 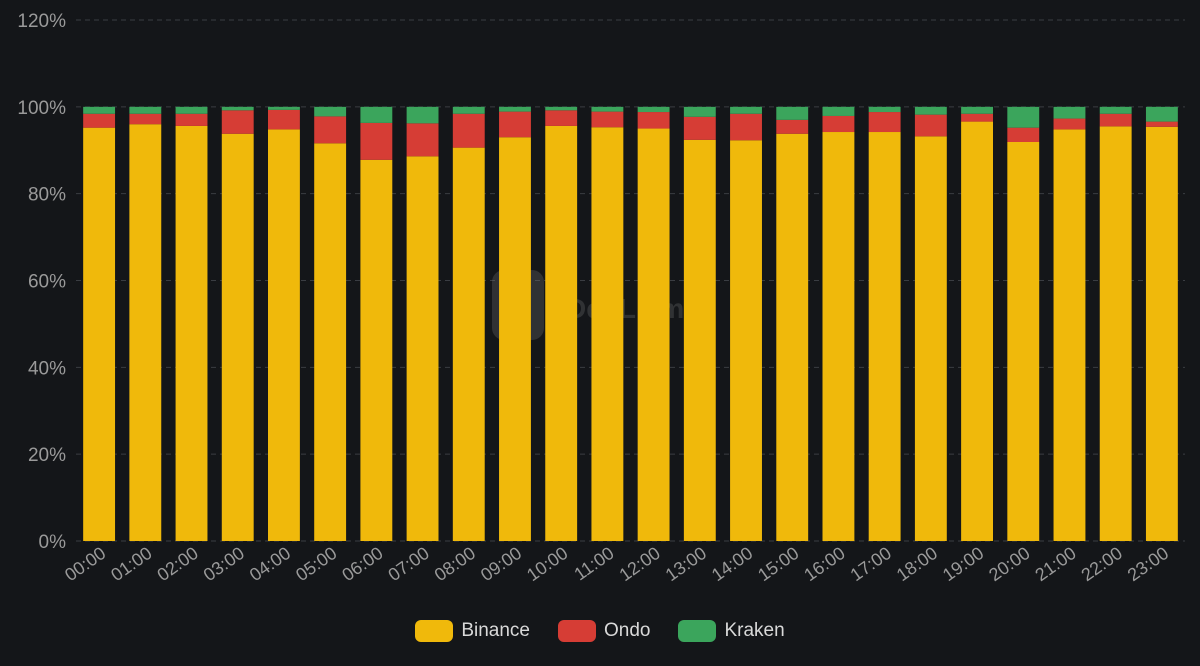 I want to click on x-tick-label: 12:00, so click(x=640, y=564).